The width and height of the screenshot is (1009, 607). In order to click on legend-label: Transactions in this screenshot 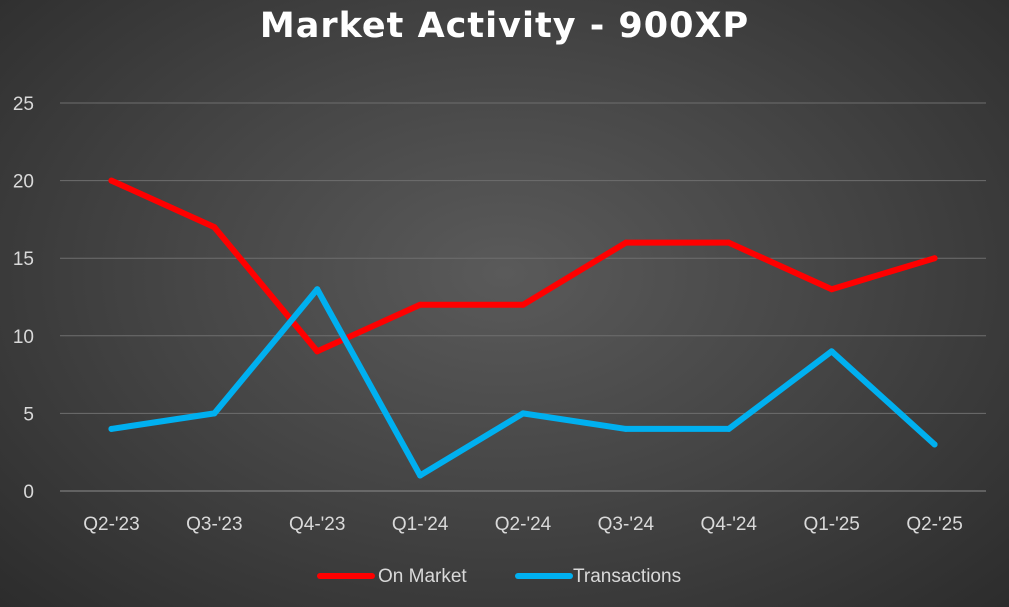, I will do `click(627, 576)`.